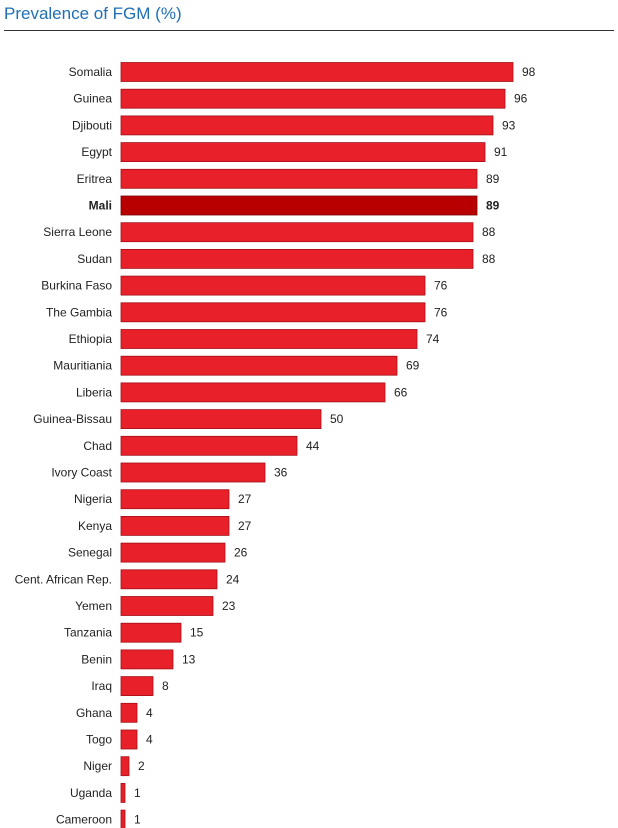  What do you see at coordinates (245, 499) in the screenshot?
I see `value-label-nigeria: 27` at bounding box center [245, 499].